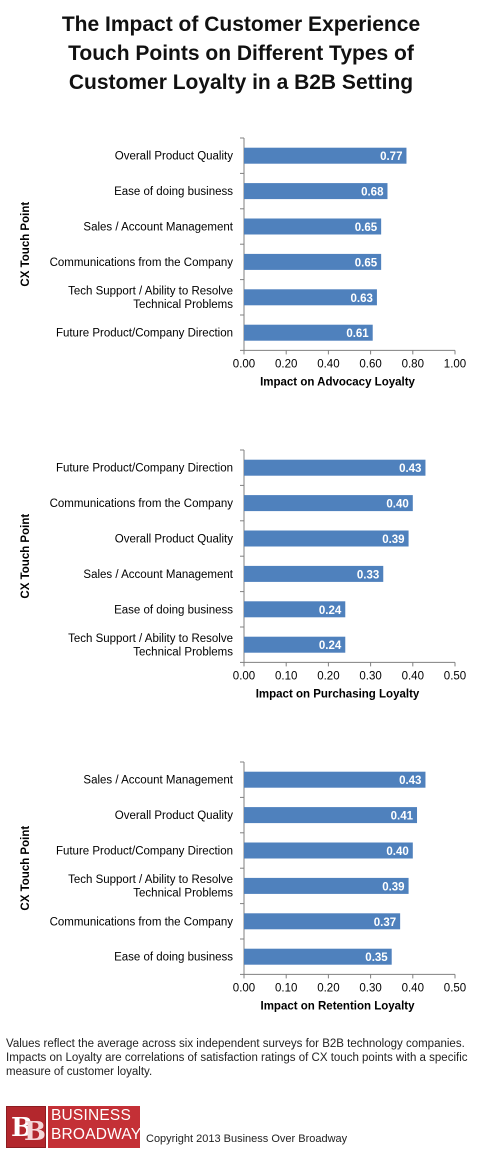 The image size is (482, 1154). I want to click on logo-line-2: BROADWAY, so click(96, 1134).